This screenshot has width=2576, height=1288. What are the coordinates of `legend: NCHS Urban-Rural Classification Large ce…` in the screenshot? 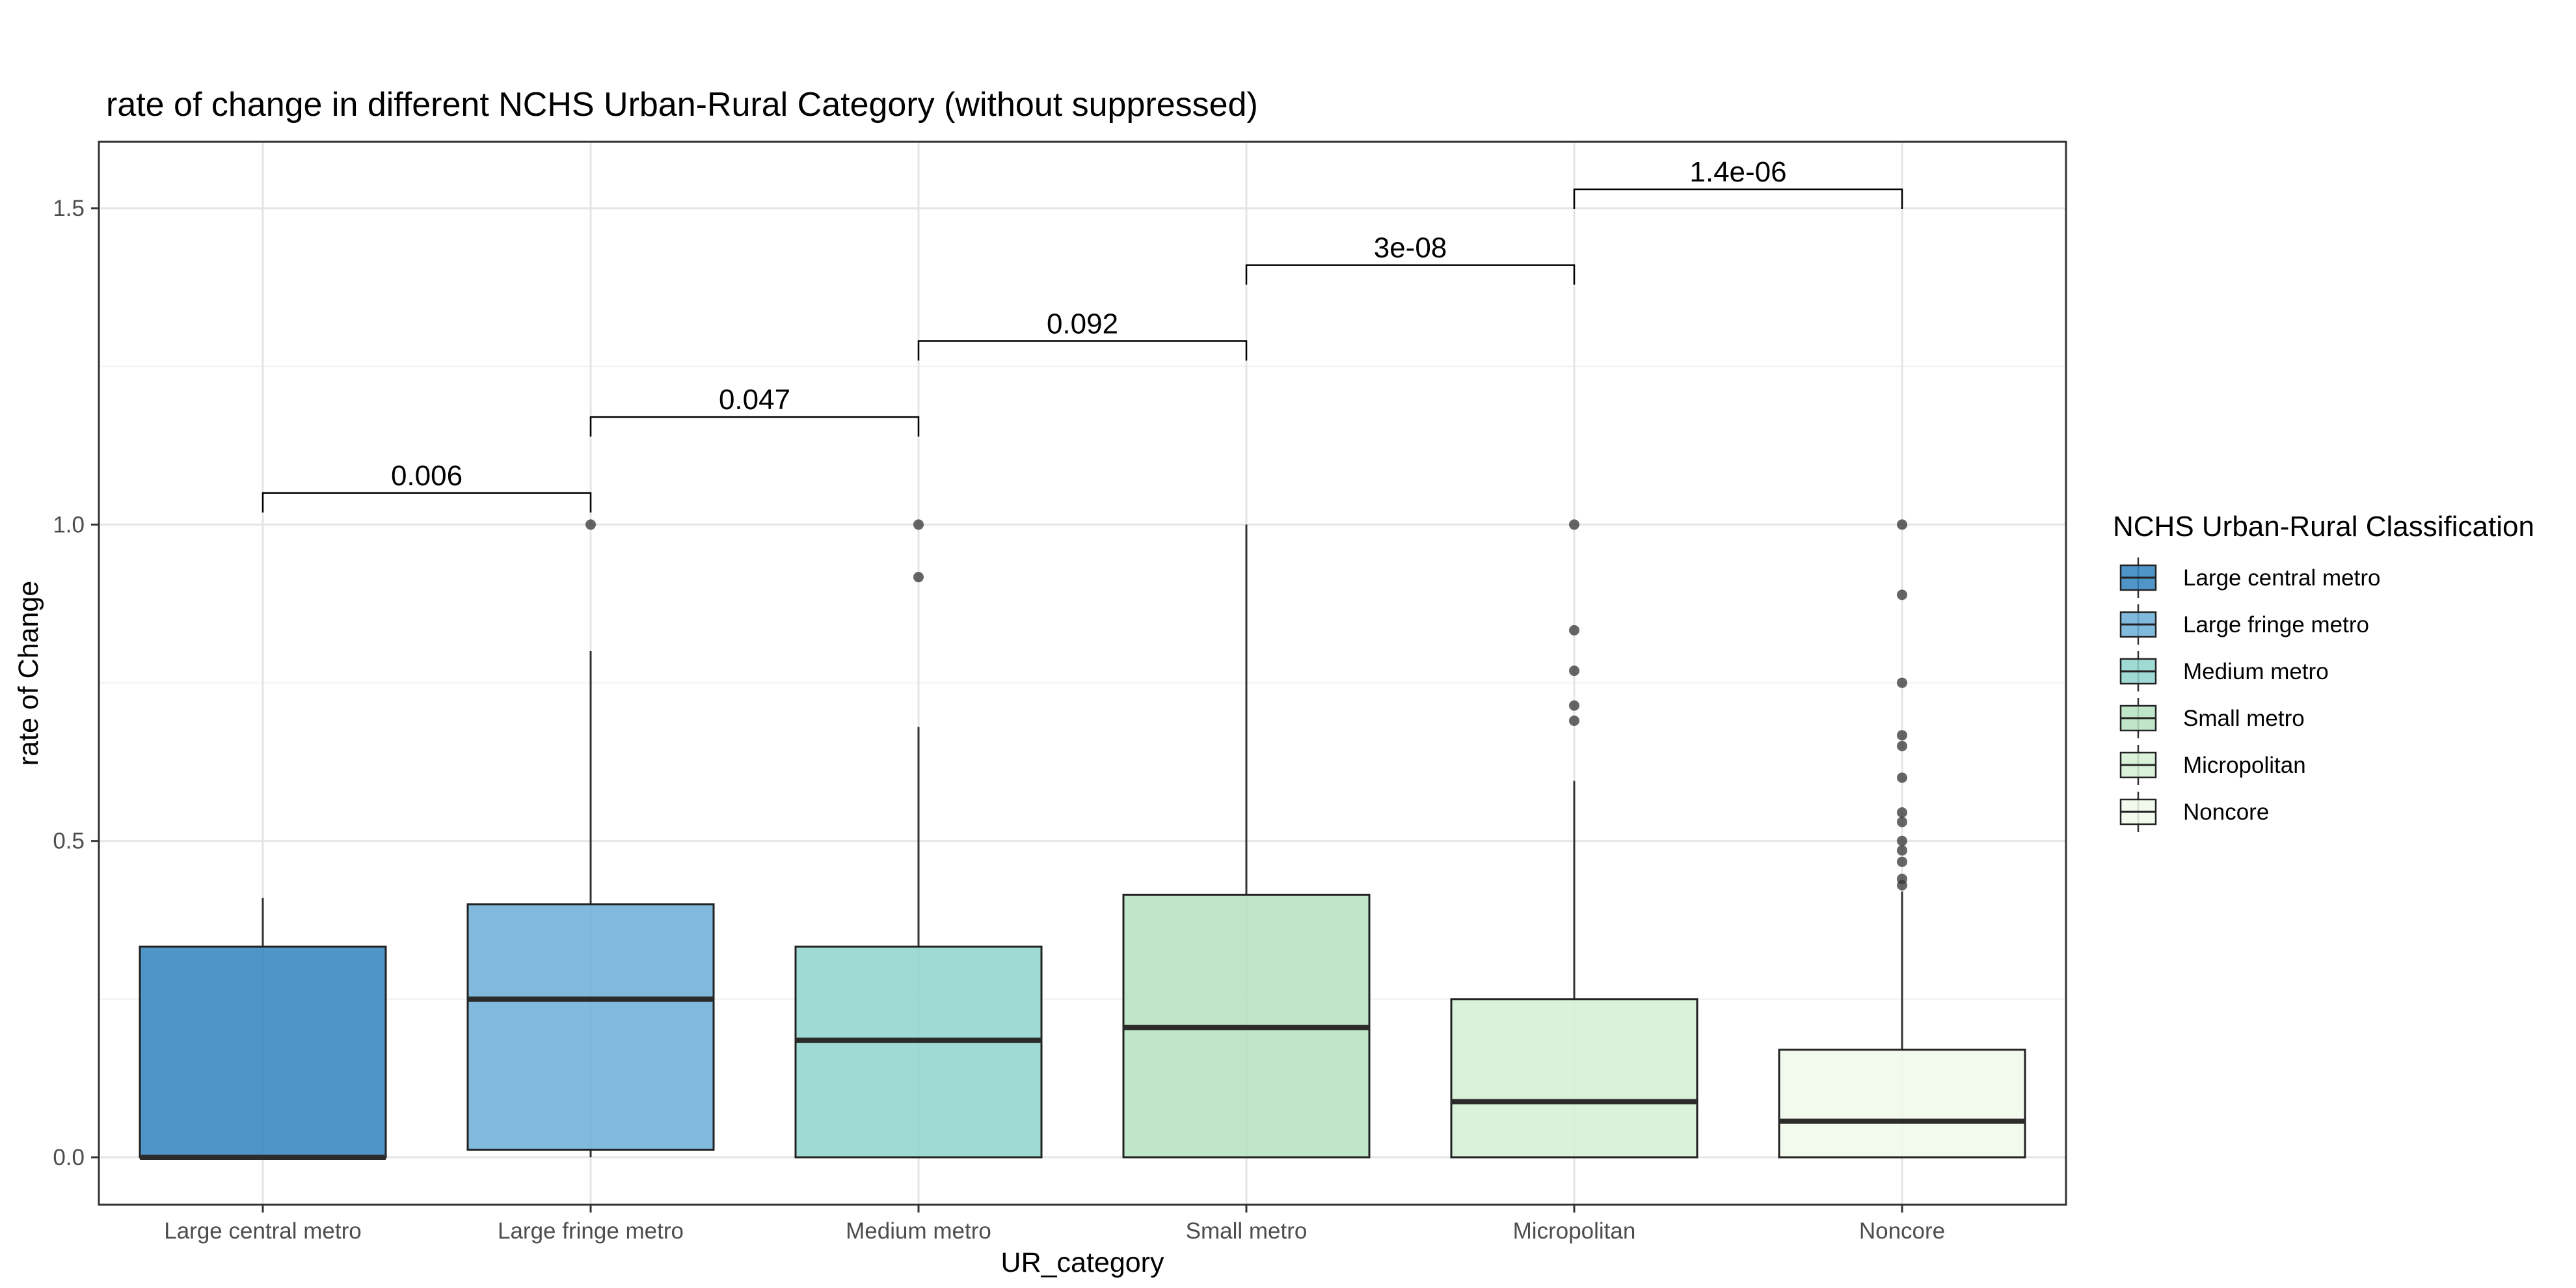 It's located at (2323, 671).